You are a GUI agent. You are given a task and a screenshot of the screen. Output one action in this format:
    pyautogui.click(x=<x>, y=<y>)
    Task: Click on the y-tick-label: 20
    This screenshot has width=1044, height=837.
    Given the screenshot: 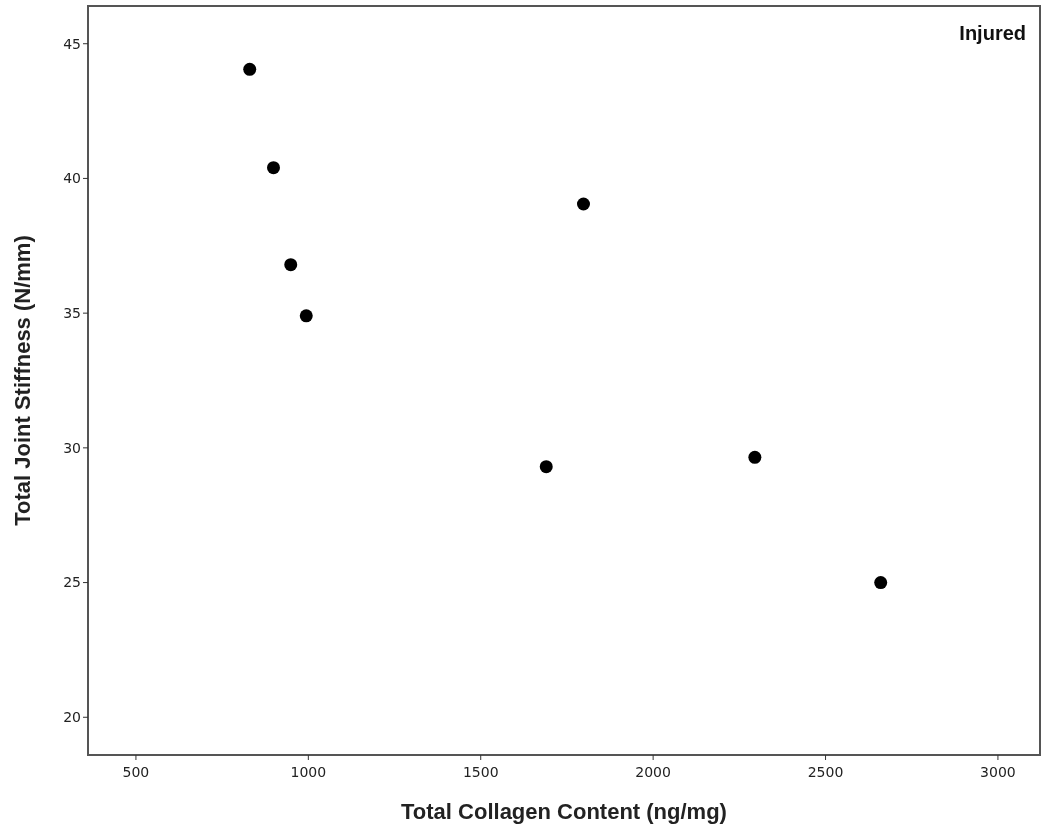 What is the action you would take?
    pyautogui.click(x=72, y=717)
    